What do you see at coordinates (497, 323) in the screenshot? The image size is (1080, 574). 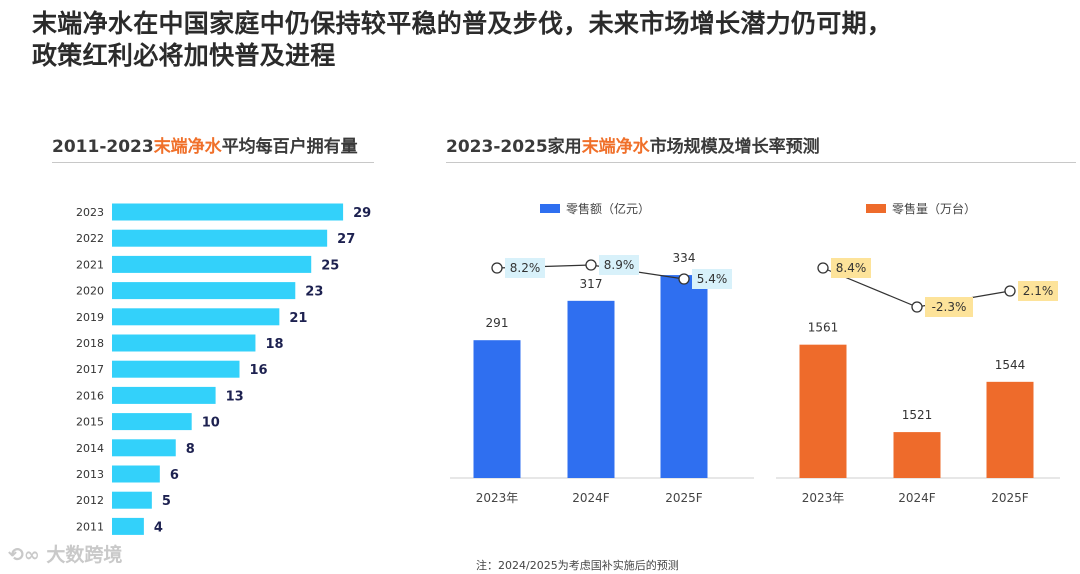 I see `bar-value-label: 291` at bounding box center [497, 323].